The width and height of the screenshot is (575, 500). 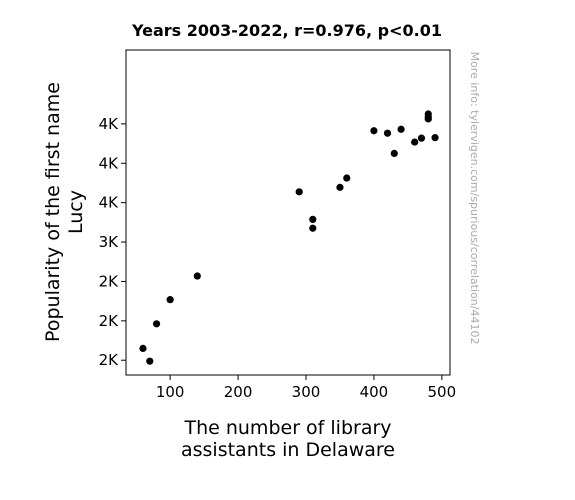 I want to click on y-axis-label-line-1: Popularity of the first name, so click(x=53, y=212).